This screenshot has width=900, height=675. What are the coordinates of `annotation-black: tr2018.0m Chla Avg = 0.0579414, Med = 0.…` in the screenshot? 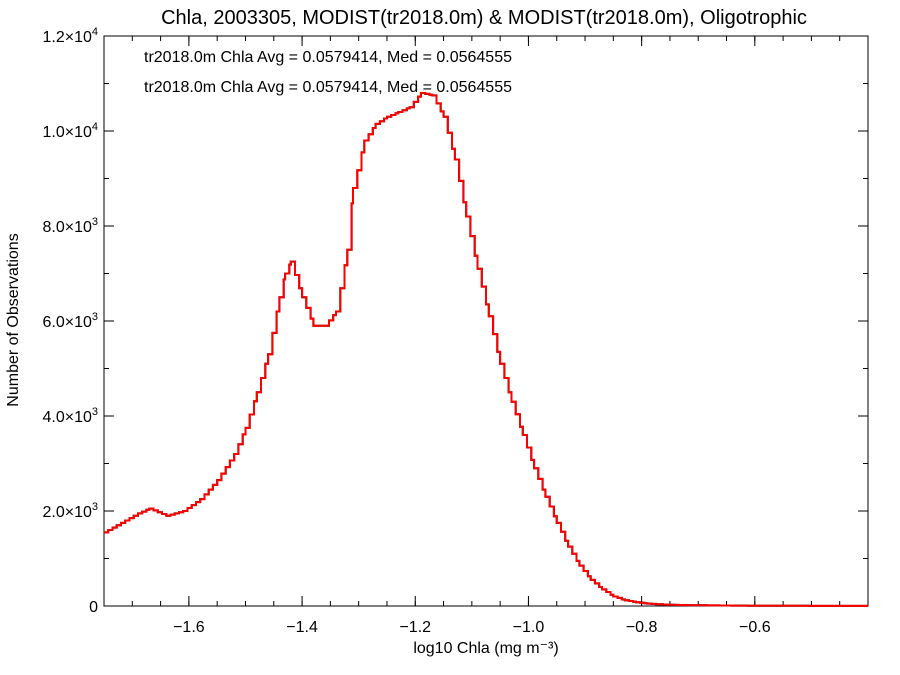 It's located at (328, 57).